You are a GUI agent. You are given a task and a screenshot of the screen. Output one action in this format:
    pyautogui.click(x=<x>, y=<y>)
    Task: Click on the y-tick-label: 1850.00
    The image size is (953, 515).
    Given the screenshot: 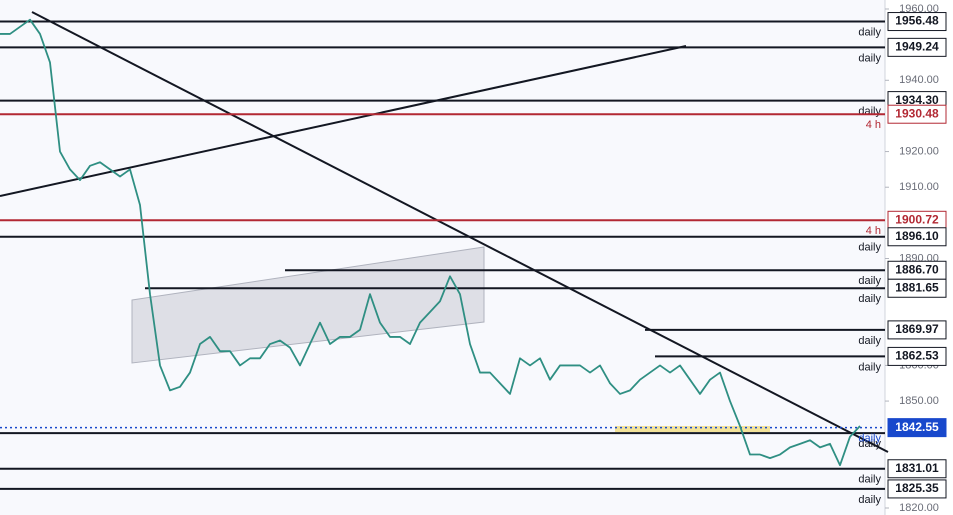 What is the action you would take?
    pyautogui.click(x=919, y=401)
    